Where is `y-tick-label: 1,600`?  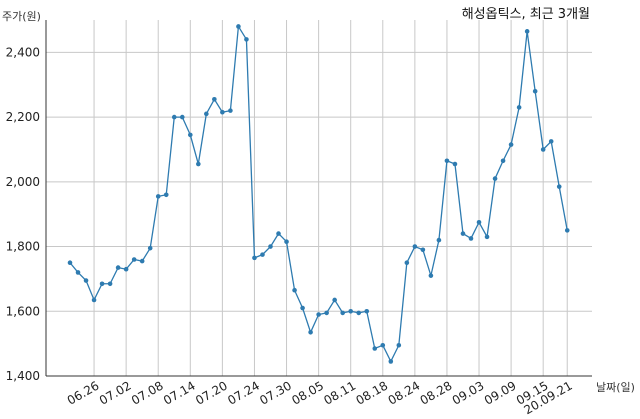
y-tick-label: 1,600 is located at coordinates (23, 311).